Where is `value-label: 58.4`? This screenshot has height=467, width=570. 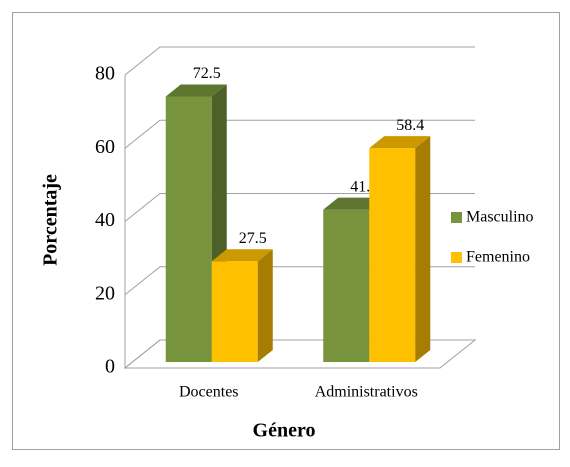 value-label: 58.4 is located at coordinates (410, 125).